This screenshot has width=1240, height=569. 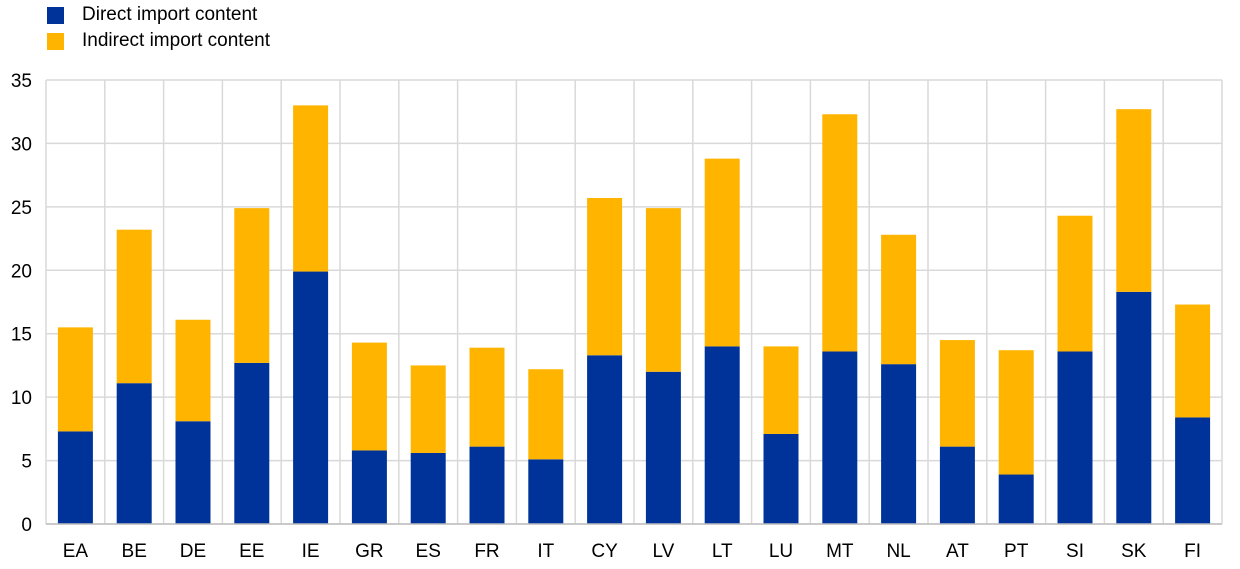 What do you see at coordinates (840, 551) in the screenshot?
I see `x-tick-label: MT` at bounding box center [840, 551].